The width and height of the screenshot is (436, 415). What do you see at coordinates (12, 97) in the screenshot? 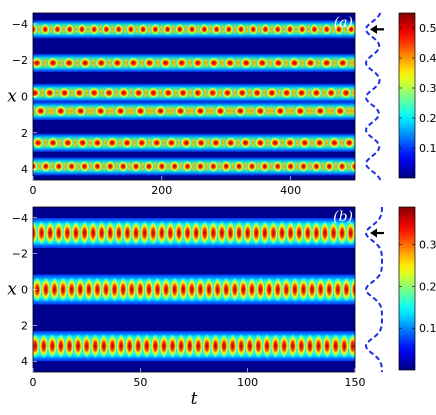
I see `panel-a-ylabel: x` at bounding box center [12, 97].